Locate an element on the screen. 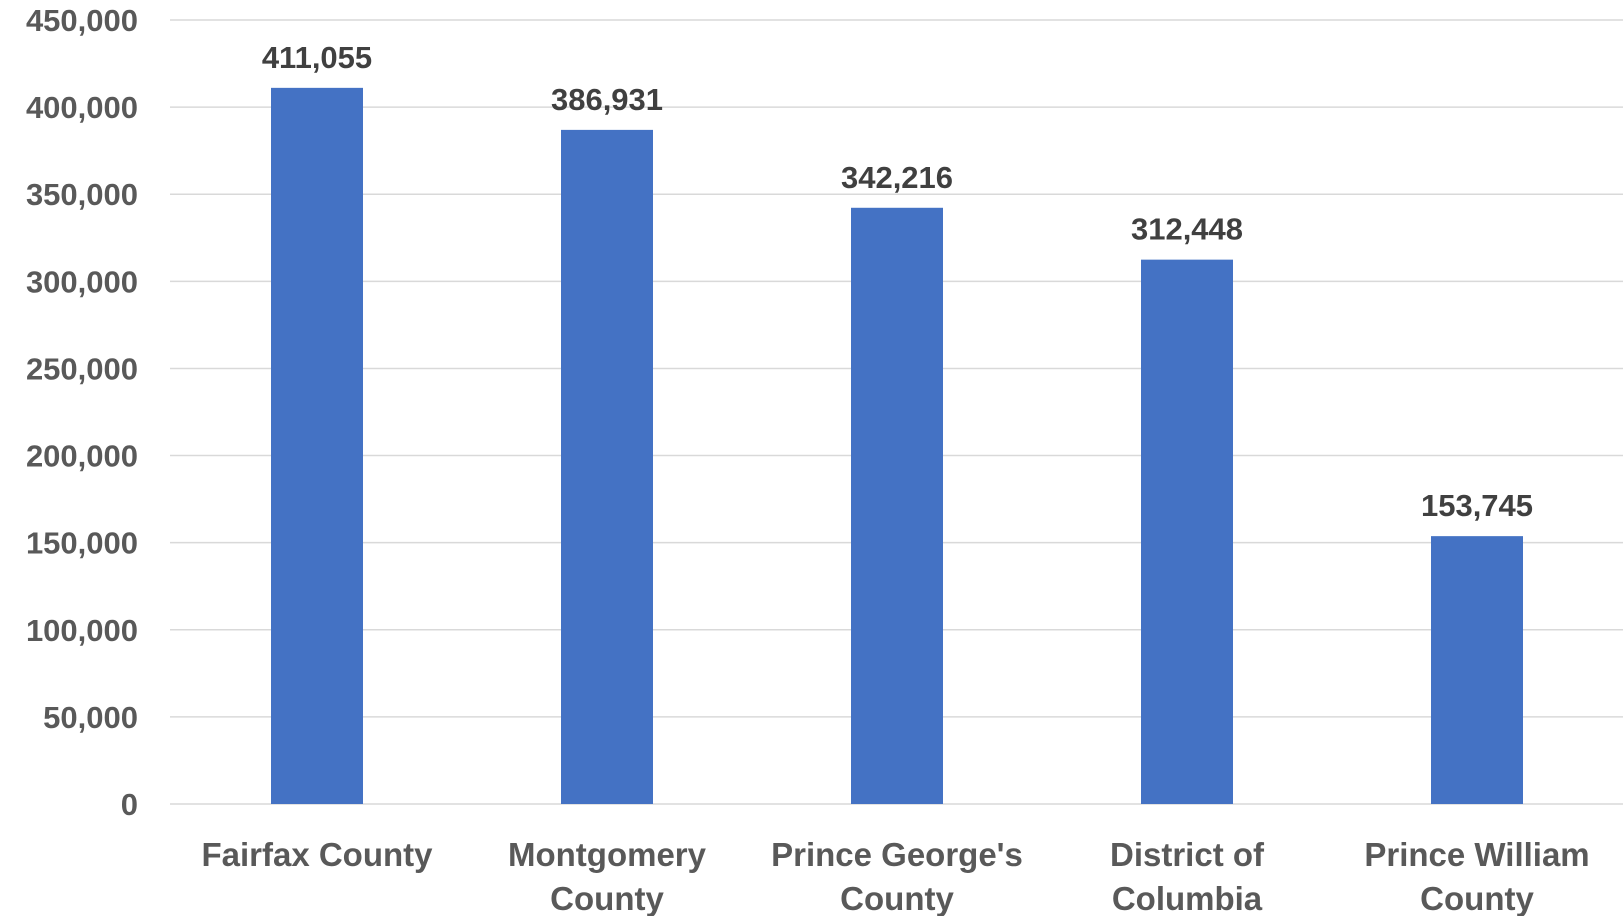  x-category-label-line: Fairfax County is located at coordinates (317, 854).